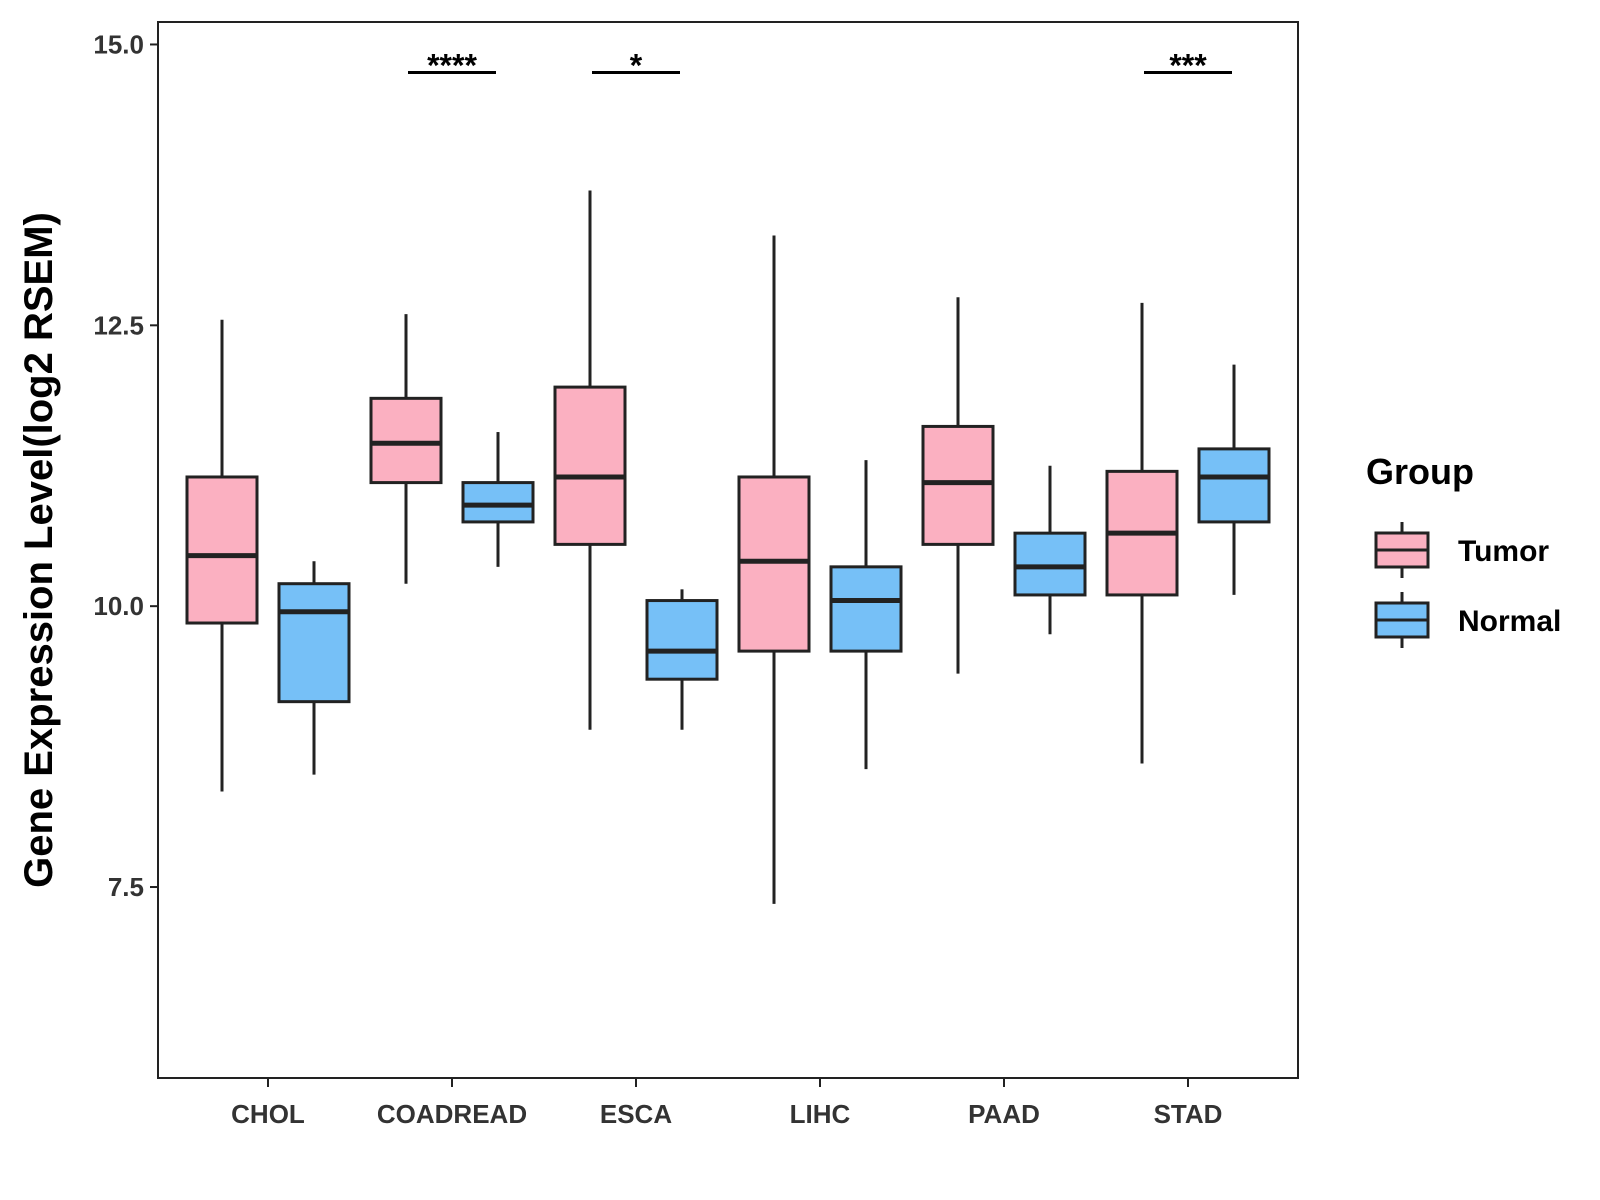 The image size is (1600, 1200). Describe the element at coordinates (636, 1114) in the screenshot. I see `x-tick-label: ESCA` at that location.